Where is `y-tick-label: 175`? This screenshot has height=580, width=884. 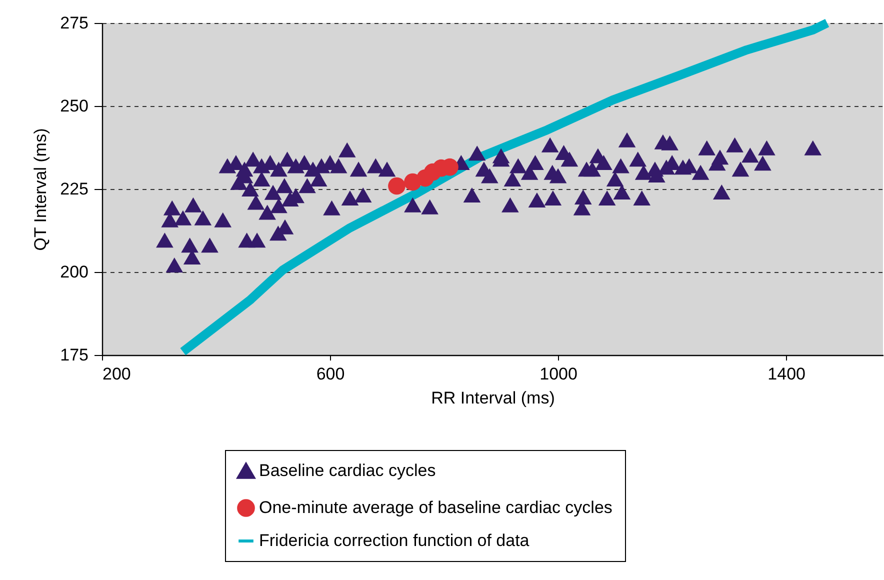 y-tick-label: 175 is located at coordinates (74, 355).